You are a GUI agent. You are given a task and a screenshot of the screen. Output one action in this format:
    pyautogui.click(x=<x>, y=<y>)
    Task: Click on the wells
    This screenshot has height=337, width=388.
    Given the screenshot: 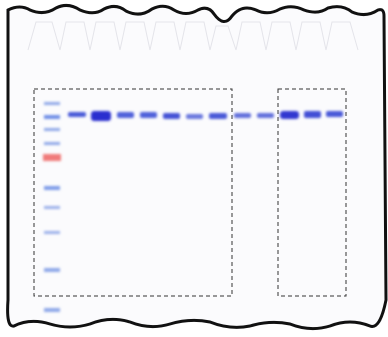 What is the action you would take?
    pyautogui.click(x=193, y=36)
    